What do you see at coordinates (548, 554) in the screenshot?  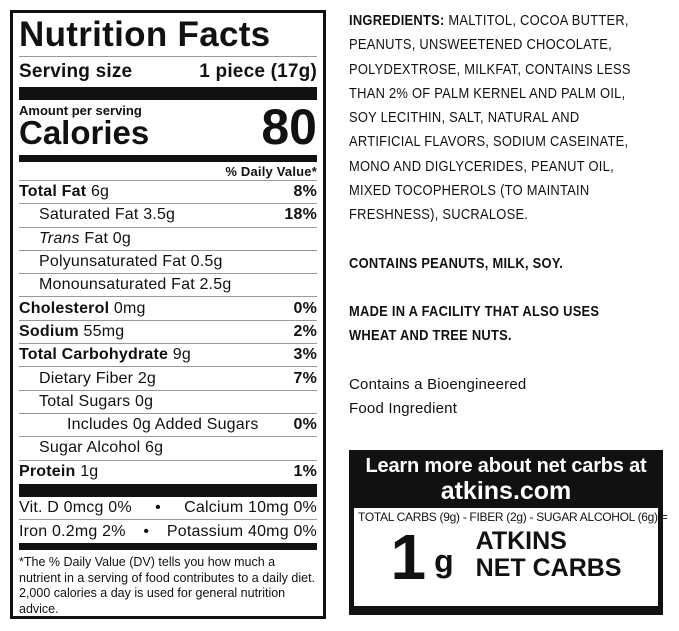 I see `net-carbs-label: ATKINS NET CARBS` at bounding box center [548, 554].